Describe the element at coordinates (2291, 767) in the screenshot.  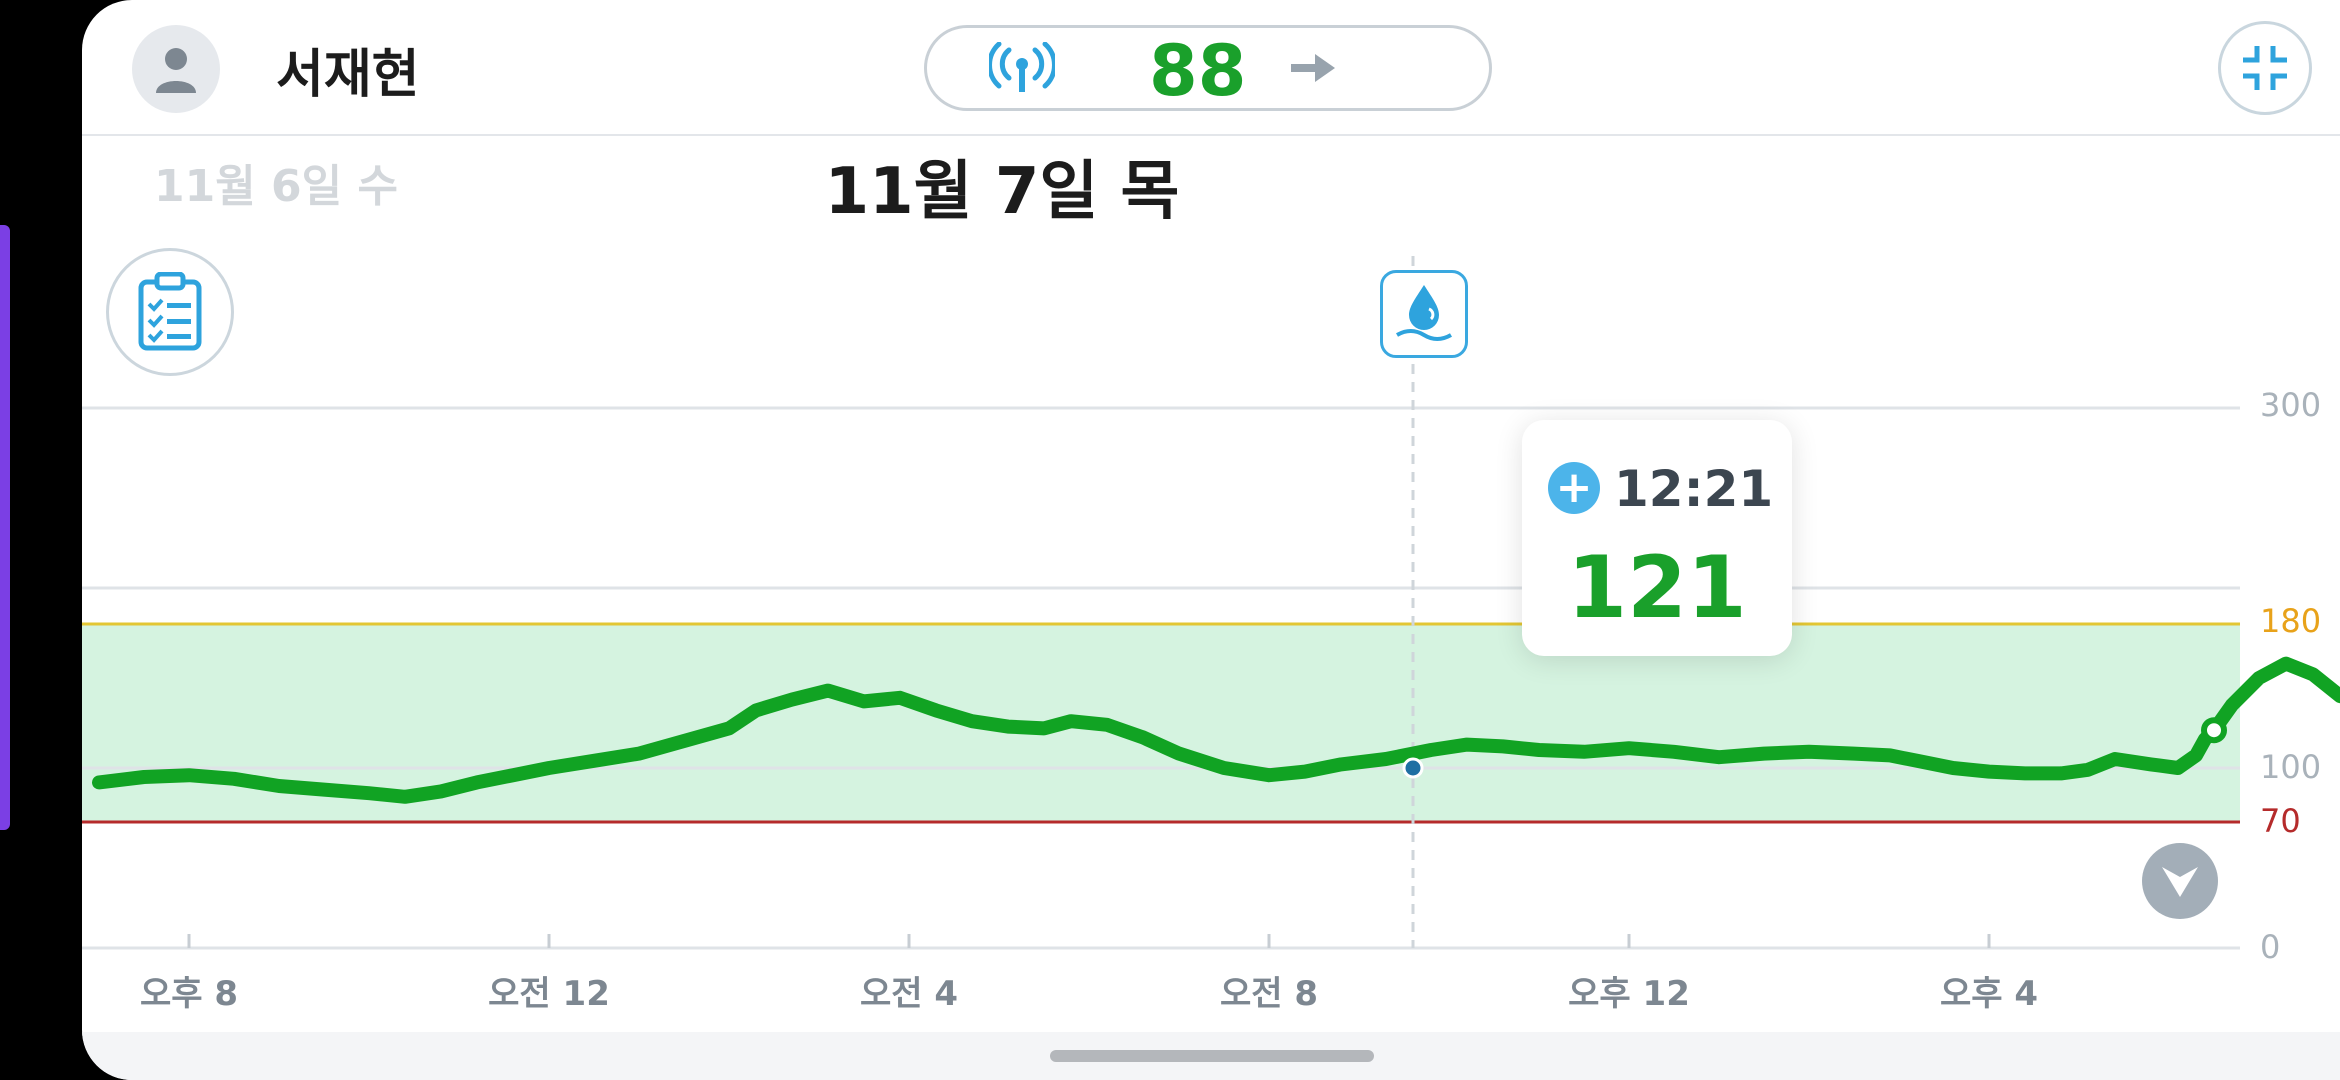
I see `y-tick-label: 100` at that location.